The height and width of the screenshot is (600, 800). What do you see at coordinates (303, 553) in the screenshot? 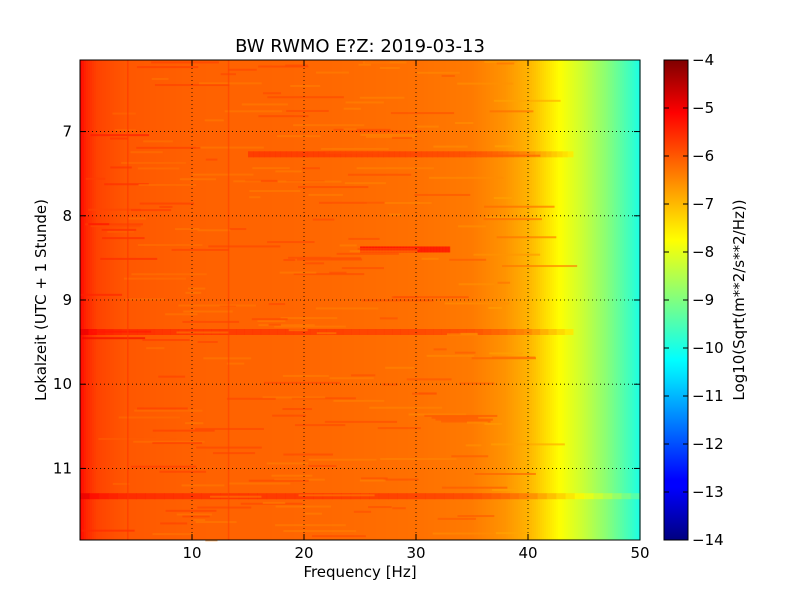
I see `x-tick-label: 20` at bounding box center [303, 553].